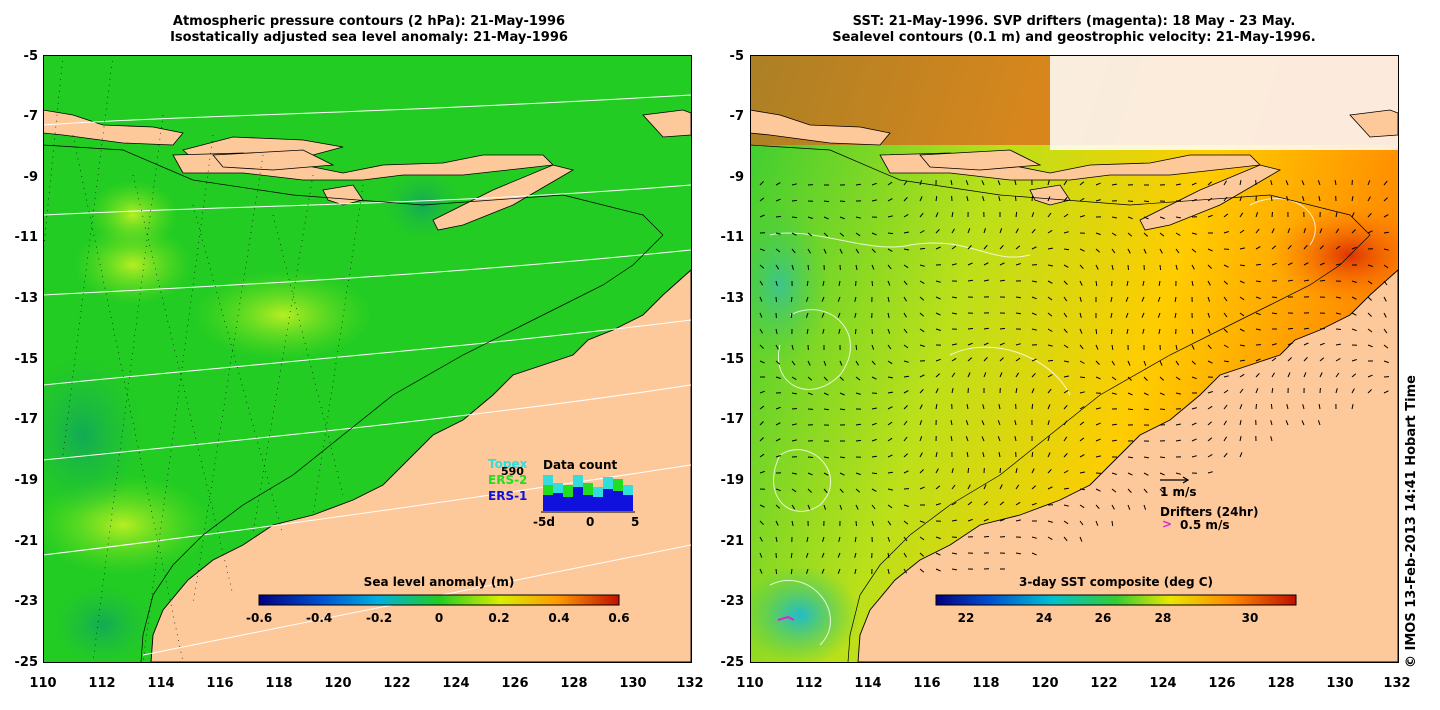 This screenshot has height=710, width=1440. I want to click on pressure-contour, so click(367, 422).